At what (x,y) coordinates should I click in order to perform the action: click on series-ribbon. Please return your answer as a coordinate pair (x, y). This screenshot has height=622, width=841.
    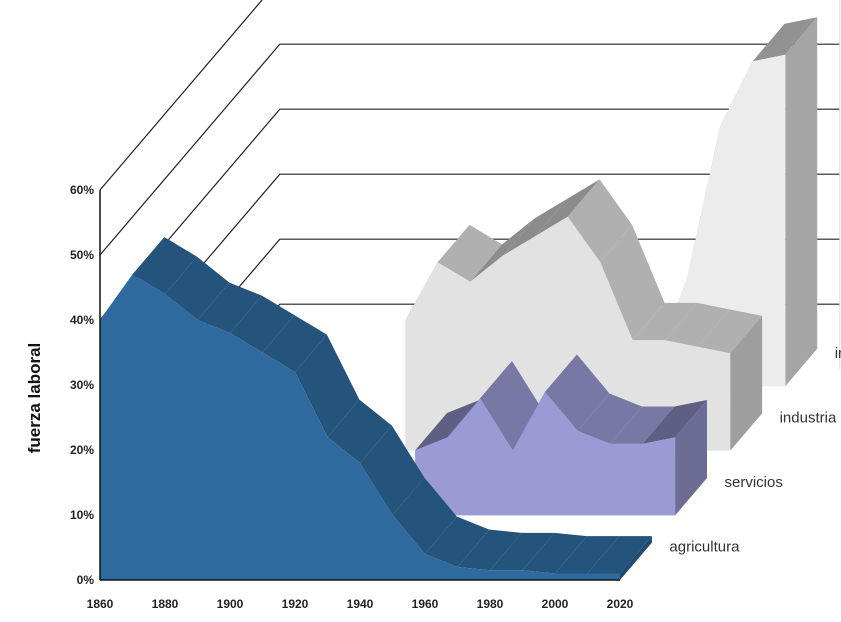
    Looking at the image, I should click on (561, 435).